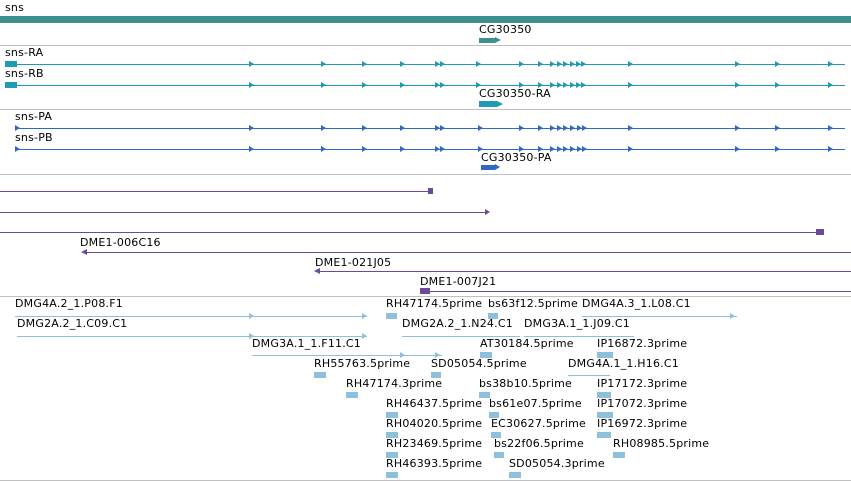  What do you see at coordinates (434, 423) in the screenshot?
I see `est-label: RH04020.5prime` at bounding box center [434, 423].